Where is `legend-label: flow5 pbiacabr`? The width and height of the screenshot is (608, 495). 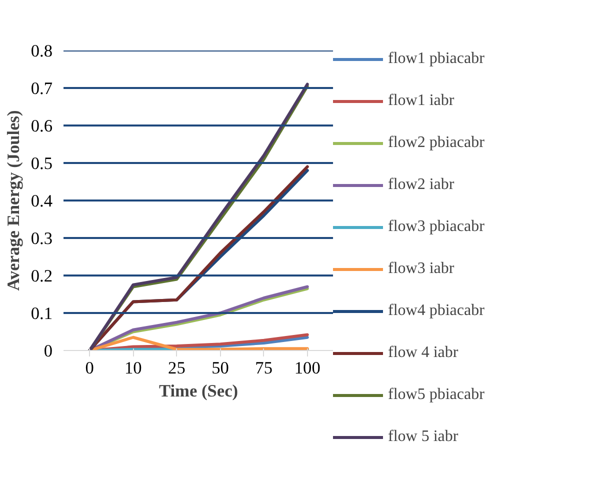
legend-label: flow5 pbiacabr is located at coordinates (436, 395).